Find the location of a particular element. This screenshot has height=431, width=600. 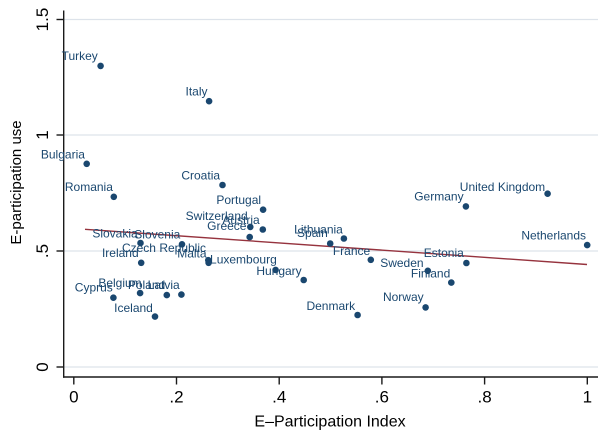

svg-text: Luxembourg is located at coordinates (243, 260).